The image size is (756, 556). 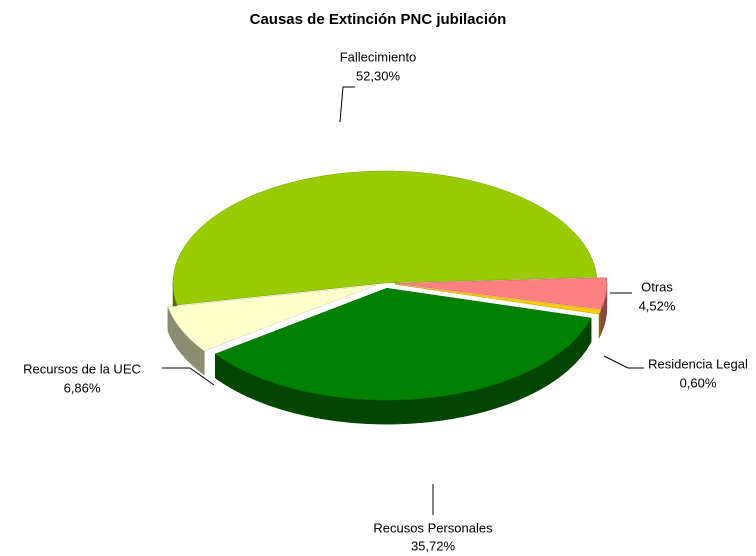 I want to click on slice-label: Recusos Personales, so click(x=433, y=527).